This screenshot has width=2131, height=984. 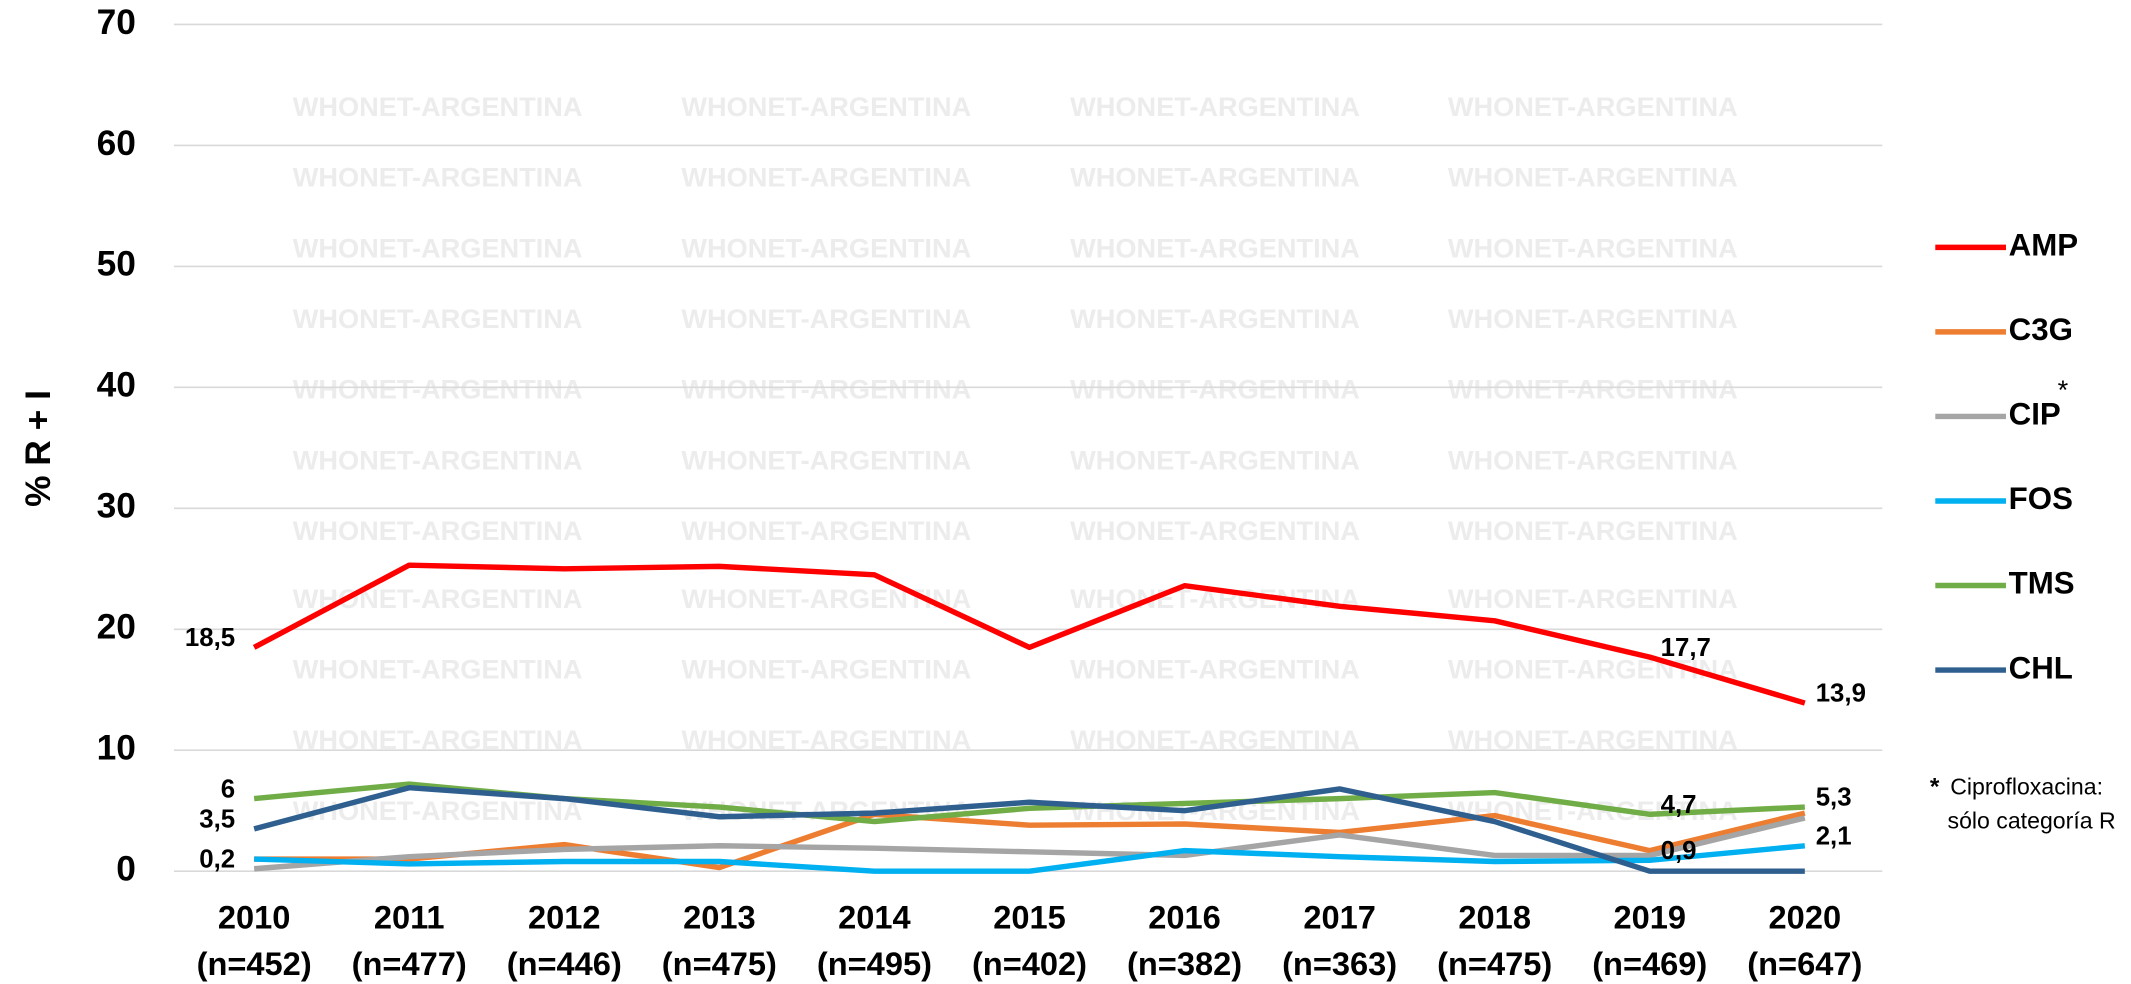 I want to click on data-label: 17,7, so click(x=1686, y=648).